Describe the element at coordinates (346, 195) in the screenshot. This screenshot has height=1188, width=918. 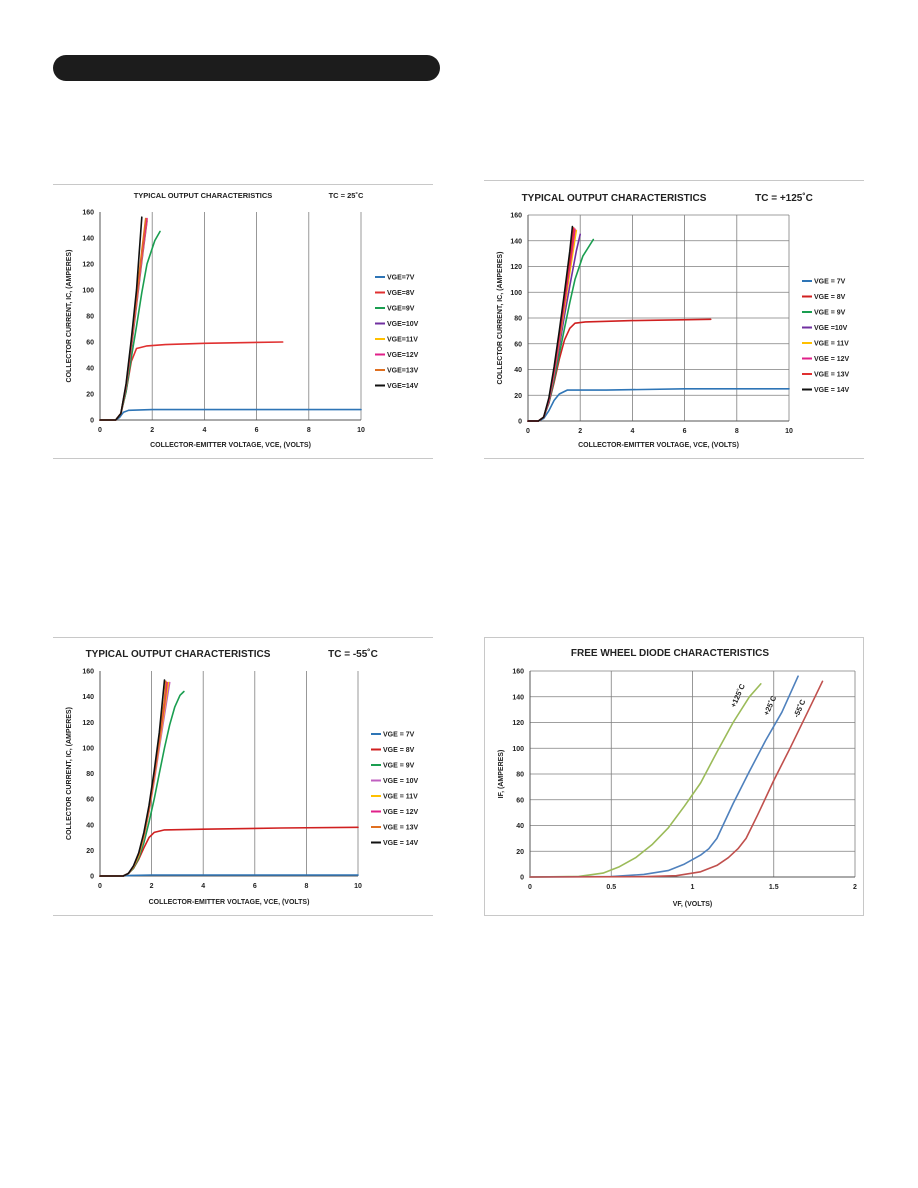
I see `chart-condition: TC = 25˚C` at that location.